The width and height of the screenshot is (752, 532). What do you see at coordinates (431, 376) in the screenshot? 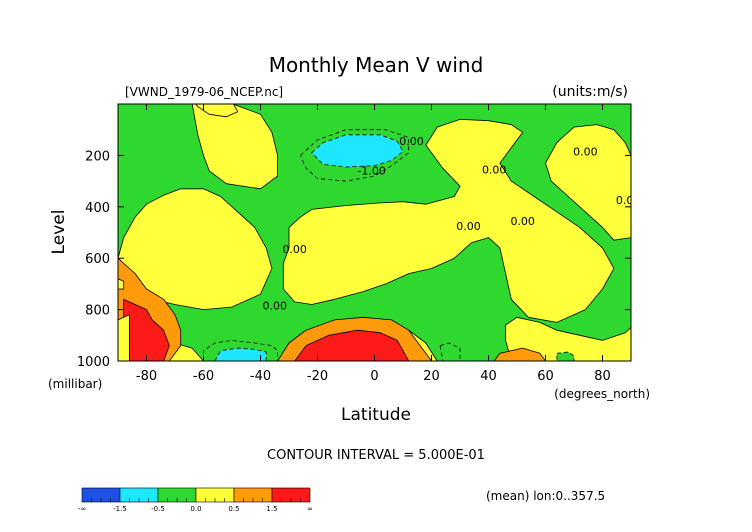
I see `x-tick-label: 20` at bounding box center [431, 376].